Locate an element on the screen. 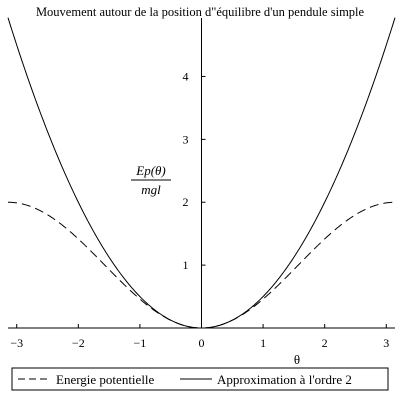 The width and height of the screenshot is (400, 400). x-tick-label: 2 is located at coordinates (325, 343).